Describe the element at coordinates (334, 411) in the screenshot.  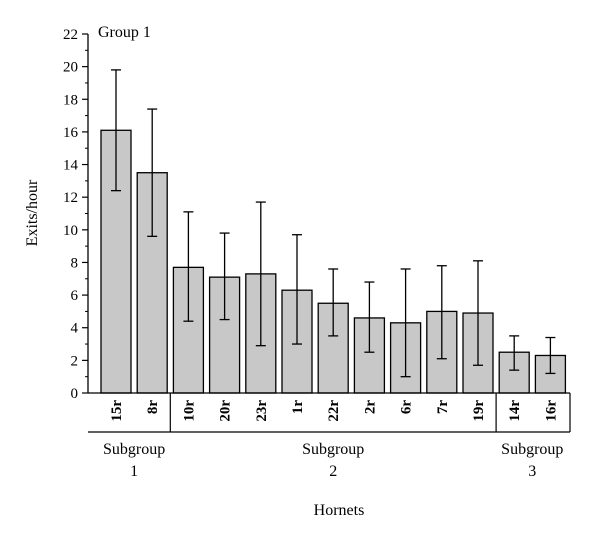
I see `x-tick-label-22r: 22r` at that location.